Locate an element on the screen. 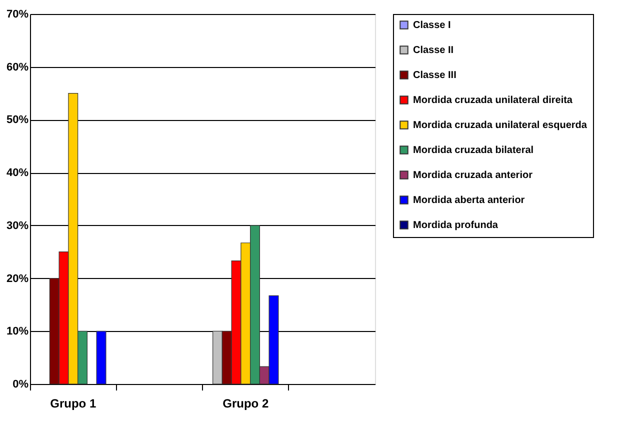 This screenshot has width=636, height=440. y-tick-label: 60% is located at coordinates (17, 67).